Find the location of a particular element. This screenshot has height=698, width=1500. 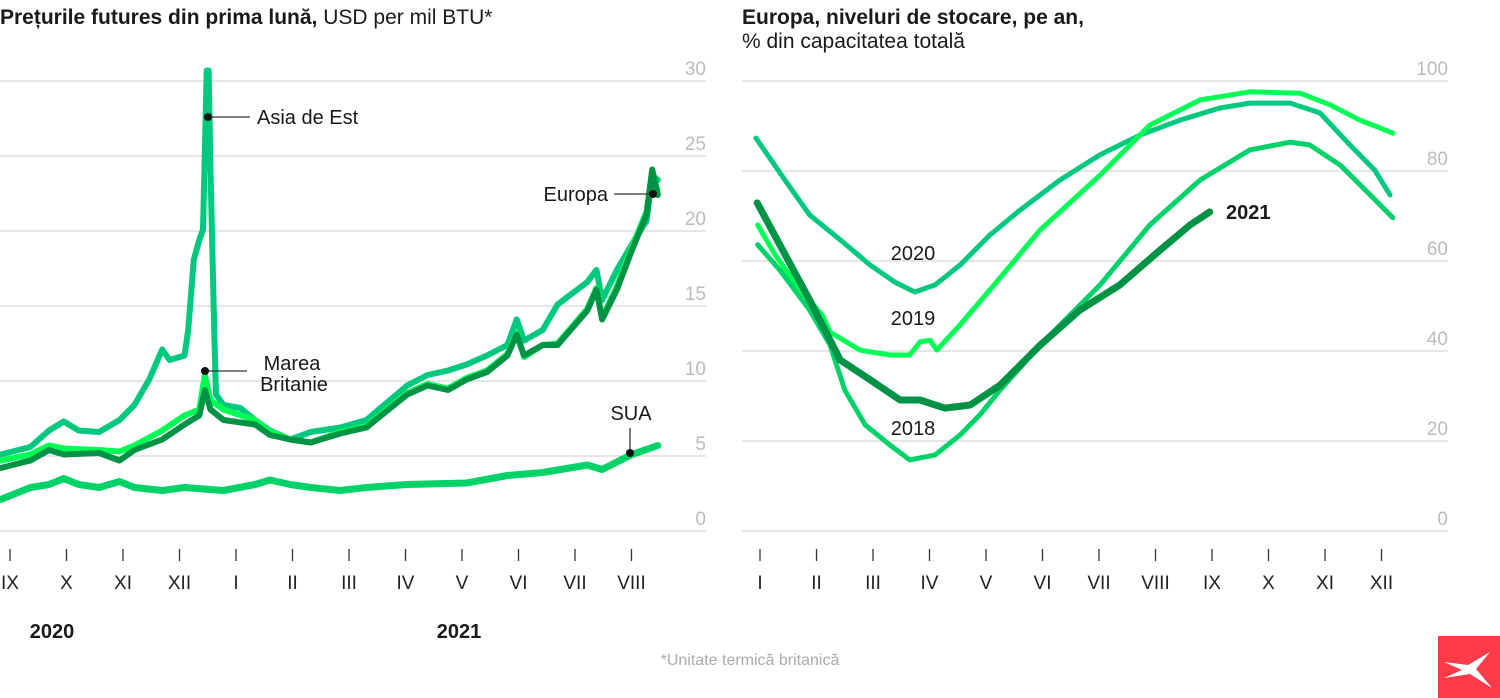

label-2020: 2020 is located at coordinates (913, 254).